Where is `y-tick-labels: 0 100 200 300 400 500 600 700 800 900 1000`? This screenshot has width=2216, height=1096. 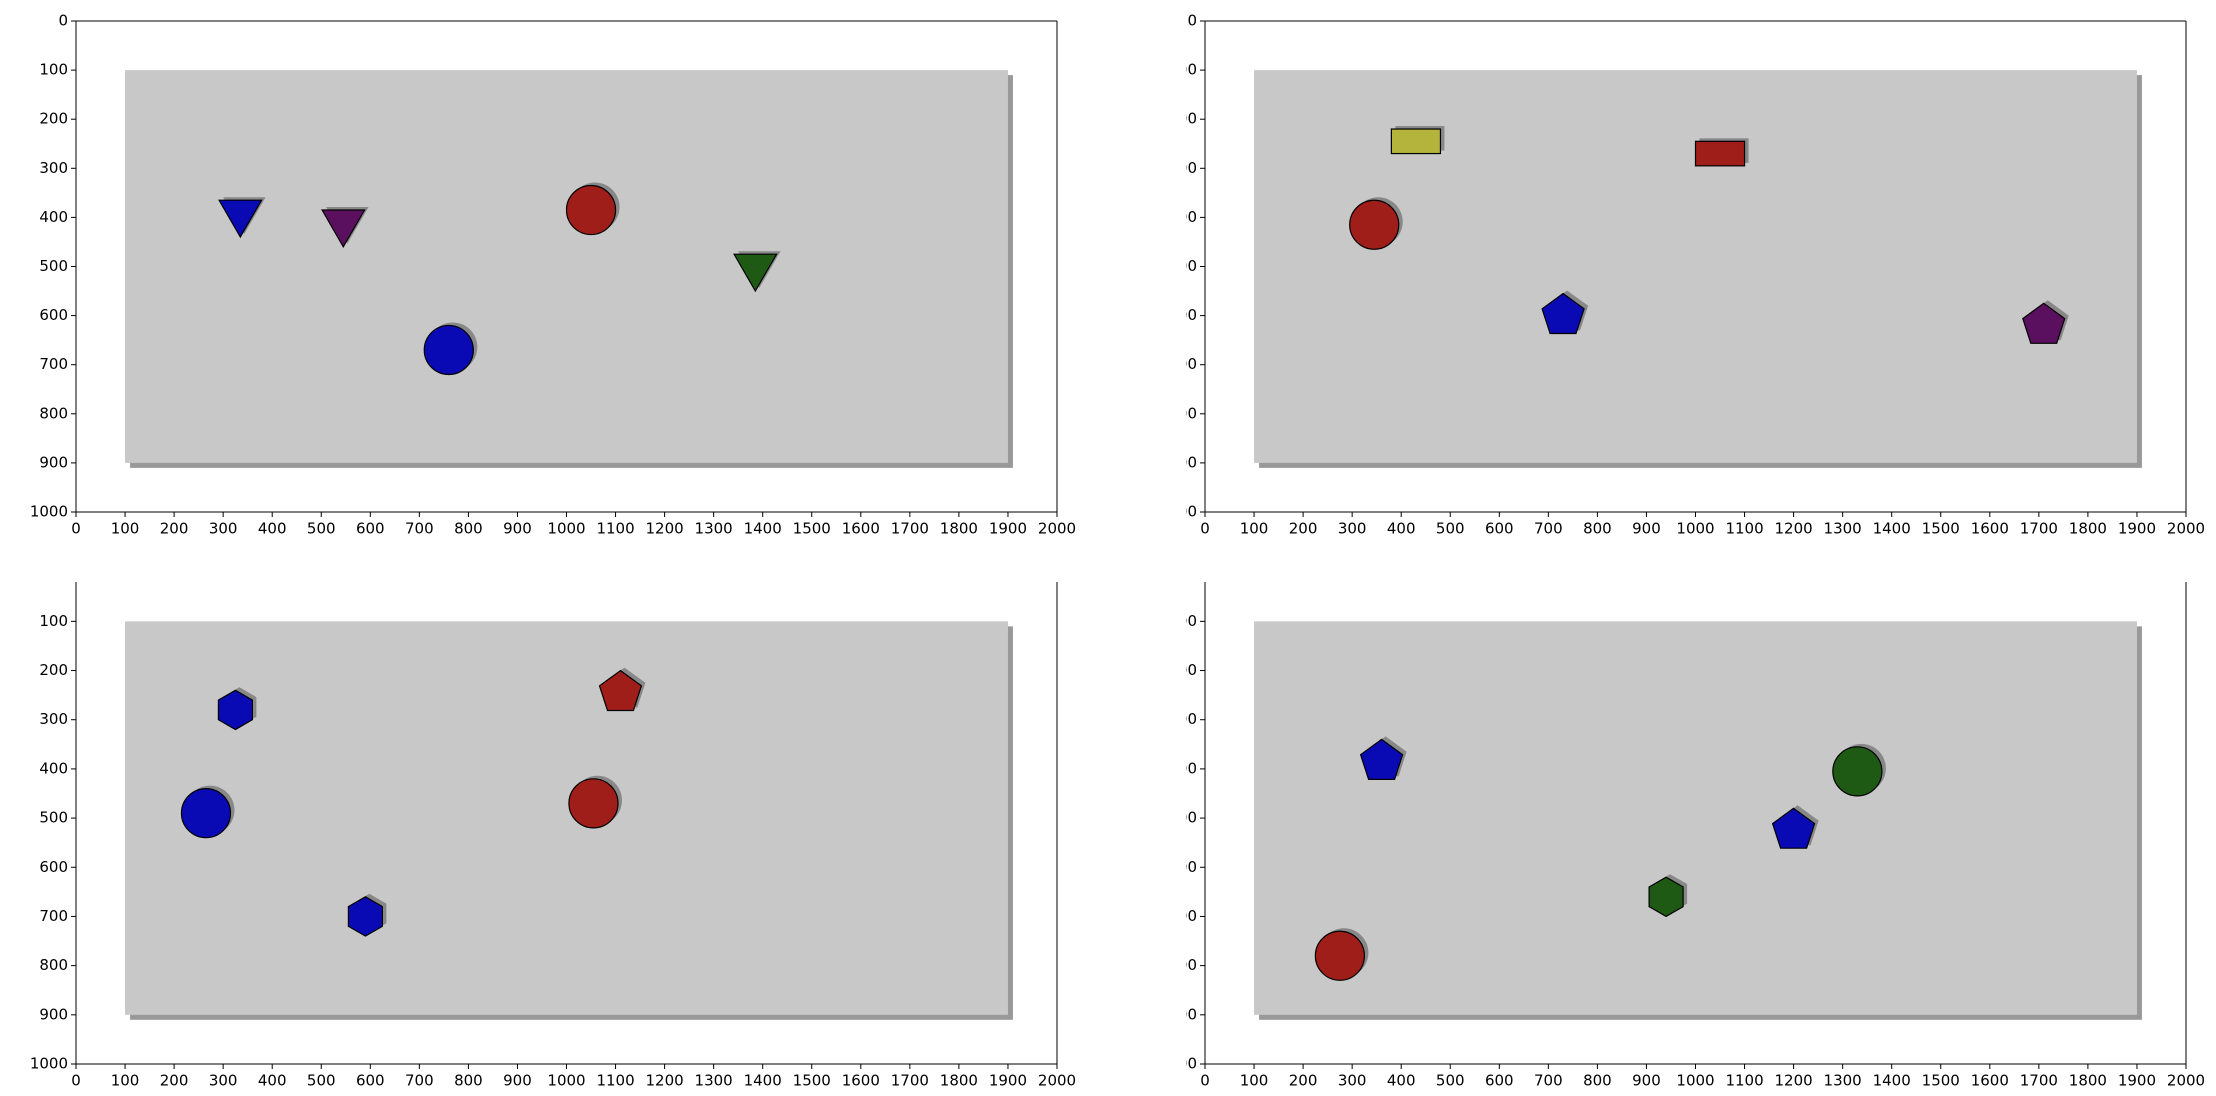
y-tick-labels: 0 100 200 300 400 500 600 700 800 900 1000 is located at coordinates (1178, 266).